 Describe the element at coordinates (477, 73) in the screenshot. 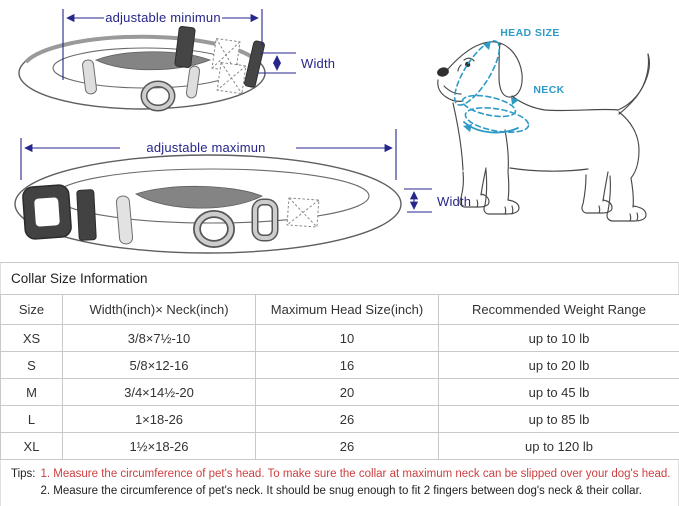

I see `head-measure-loop` at that location.